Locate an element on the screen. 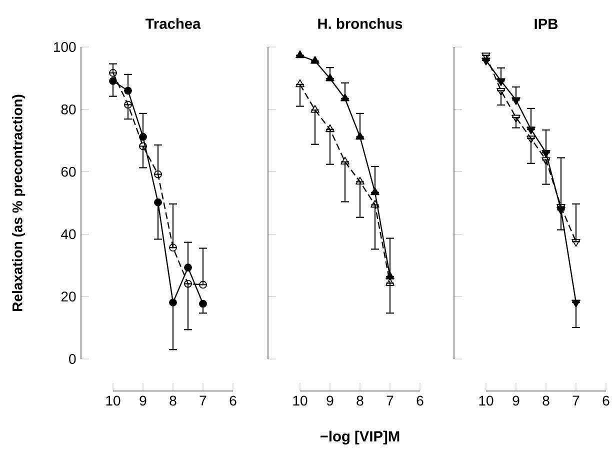 This screenshot has height=453, width=615. chart-title: Trachea is located at coordinates (173, 23).